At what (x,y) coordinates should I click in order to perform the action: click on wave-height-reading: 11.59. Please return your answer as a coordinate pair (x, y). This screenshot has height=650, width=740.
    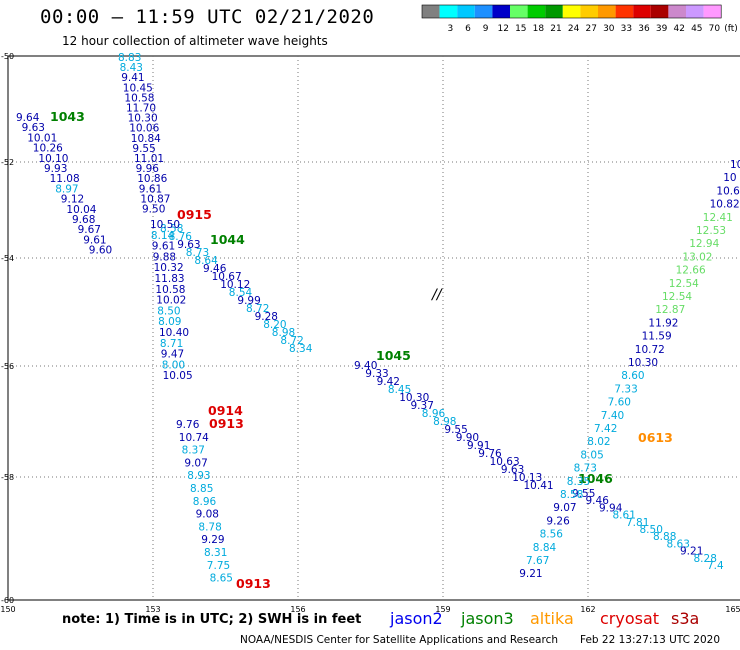
    Looking at the image, I should click on (657, 337).